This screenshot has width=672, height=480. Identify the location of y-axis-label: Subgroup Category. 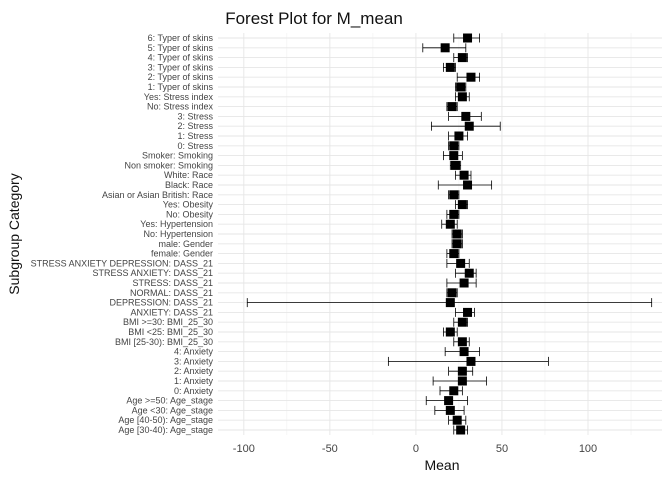
(14, 233).